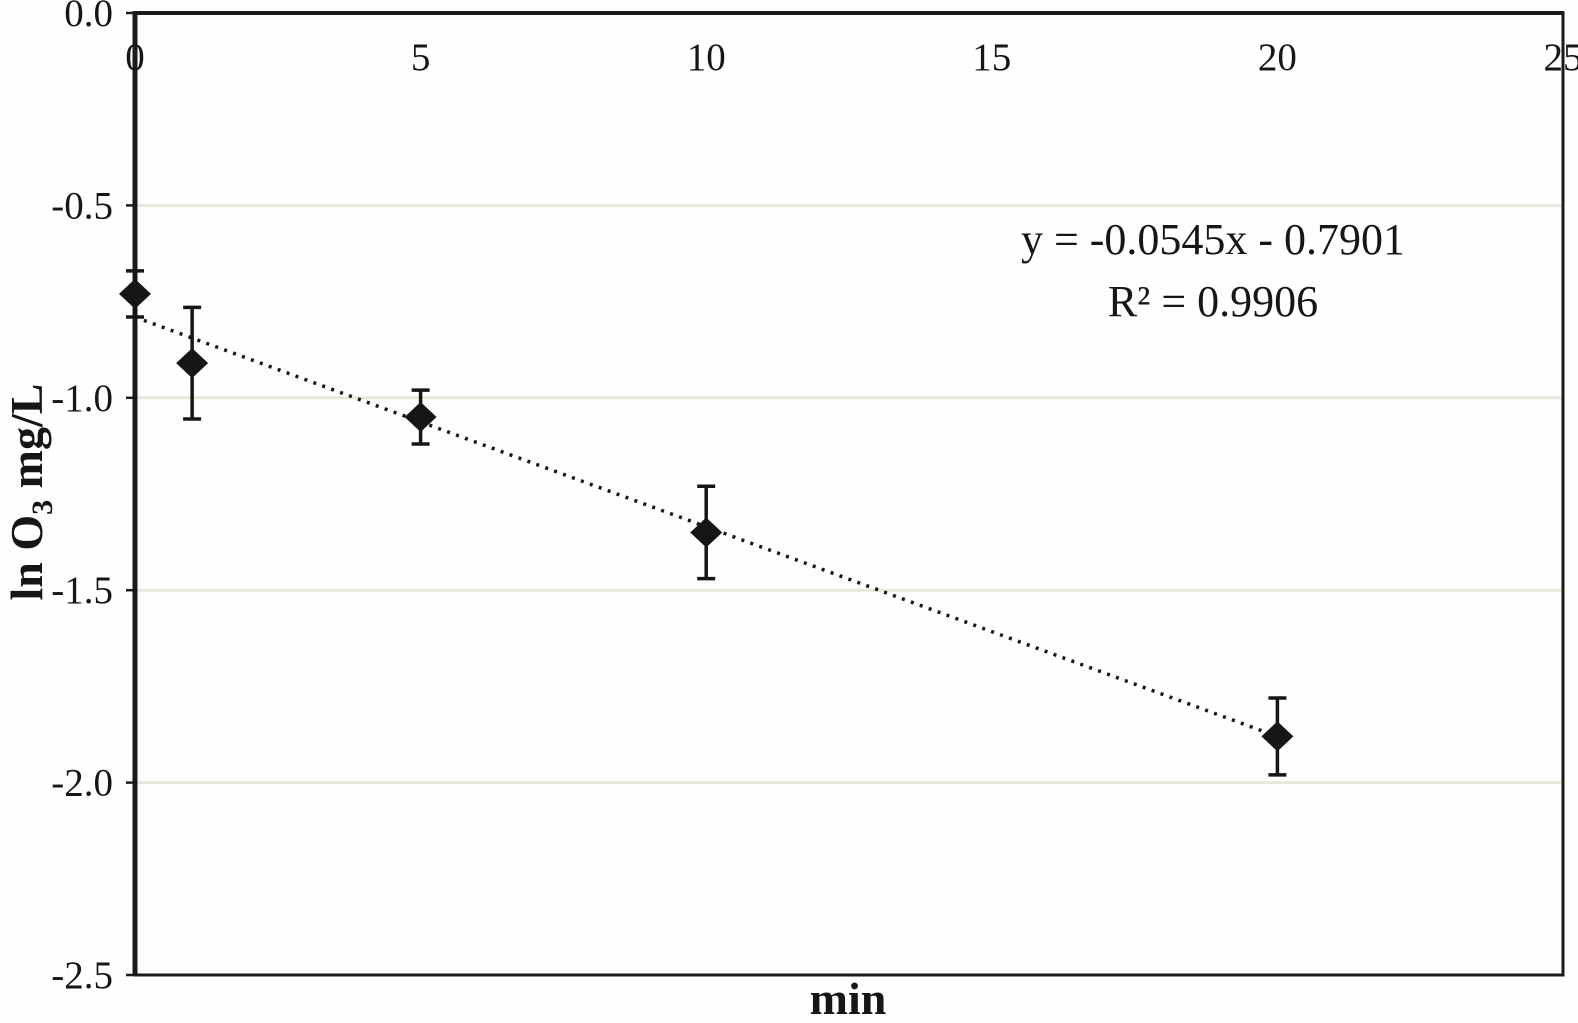  I want to click on x-axis-title: min, so click(848, 998).